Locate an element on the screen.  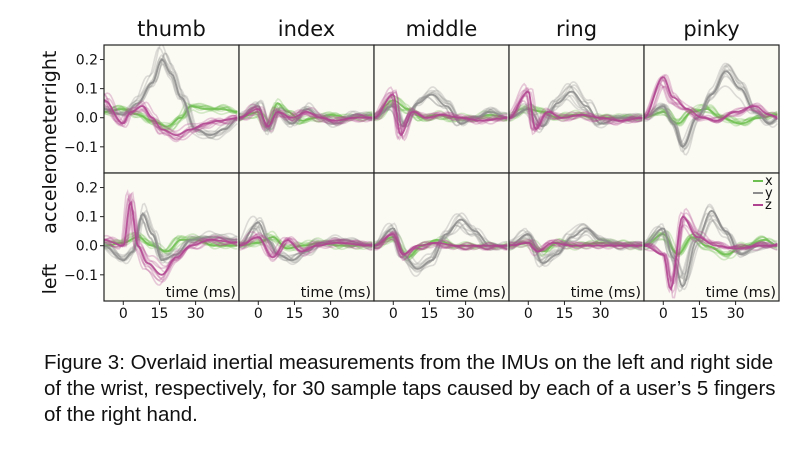
y-tick-label: −0.1 is located at coordinates (81, 276).